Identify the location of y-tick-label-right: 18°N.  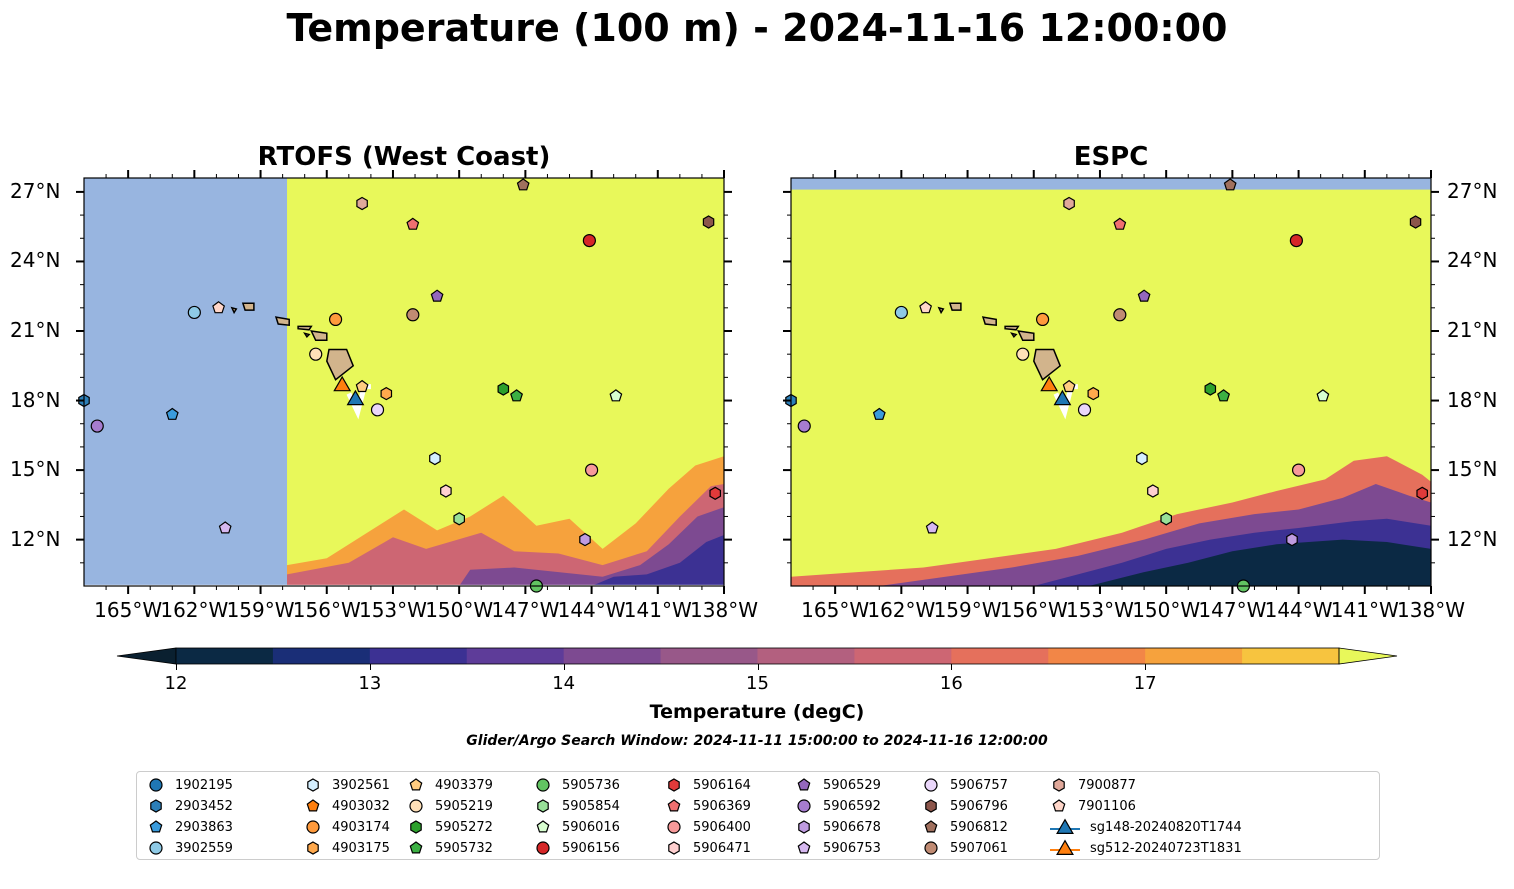
(1472, 399).